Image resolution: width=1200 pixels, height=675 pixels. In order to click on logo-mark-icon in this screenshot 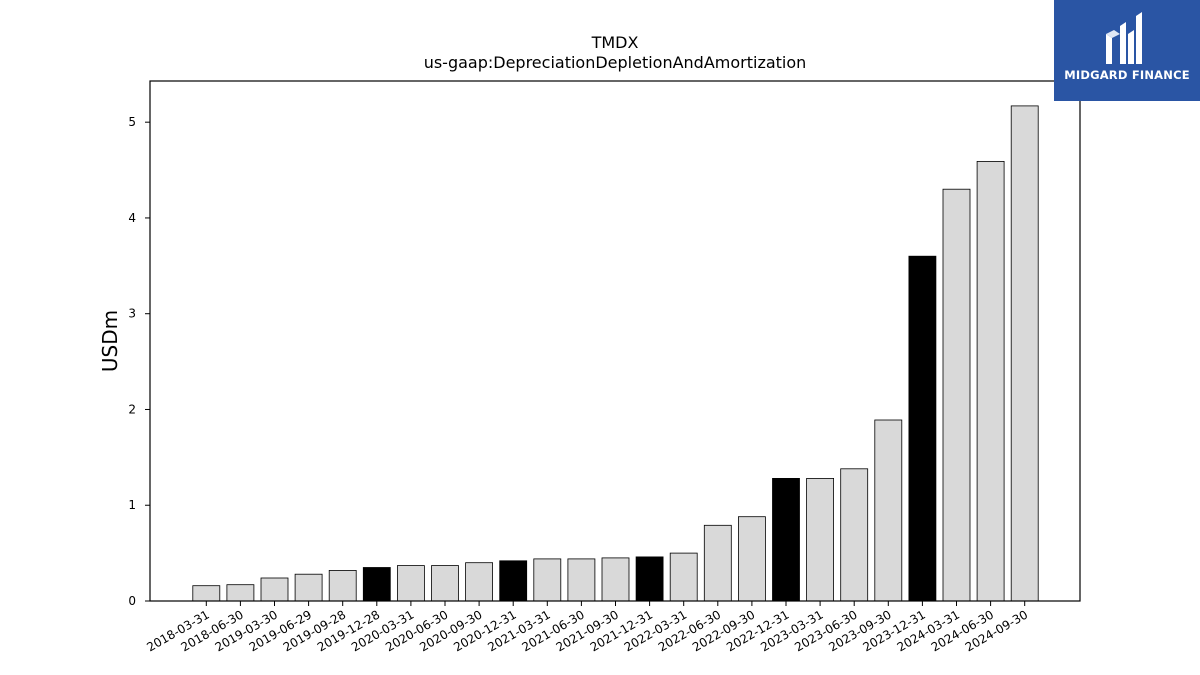, I will do `click(1124, 38)`.